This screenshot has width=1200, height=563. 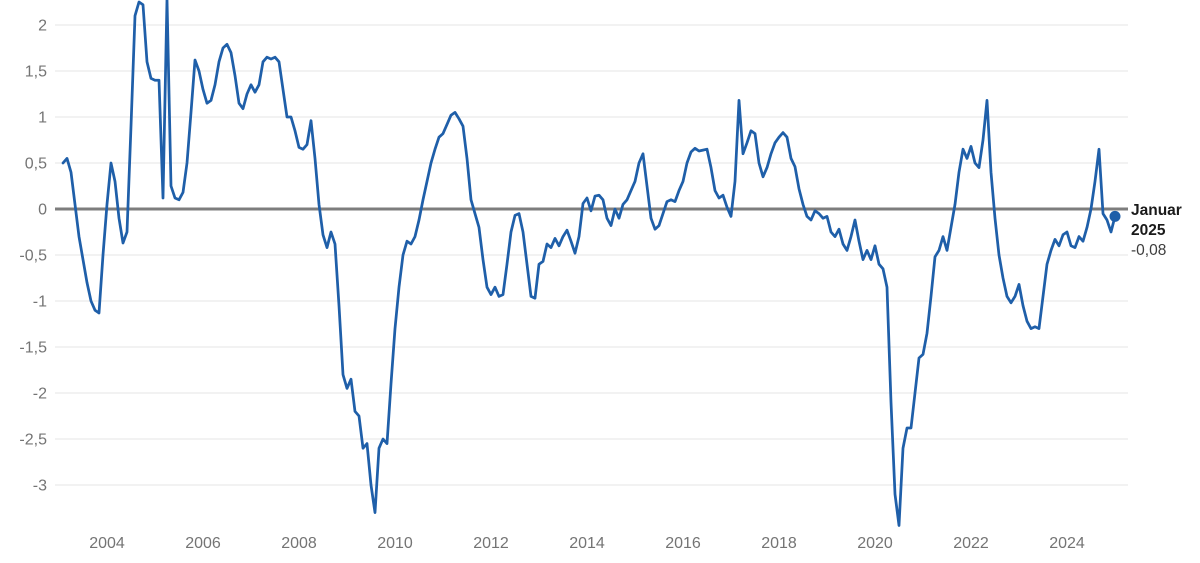 What do you see at coordinates (779, 543) in the screenshot?
I see `x-axis-tick-label: 2018` at bounding box center [779, 543].